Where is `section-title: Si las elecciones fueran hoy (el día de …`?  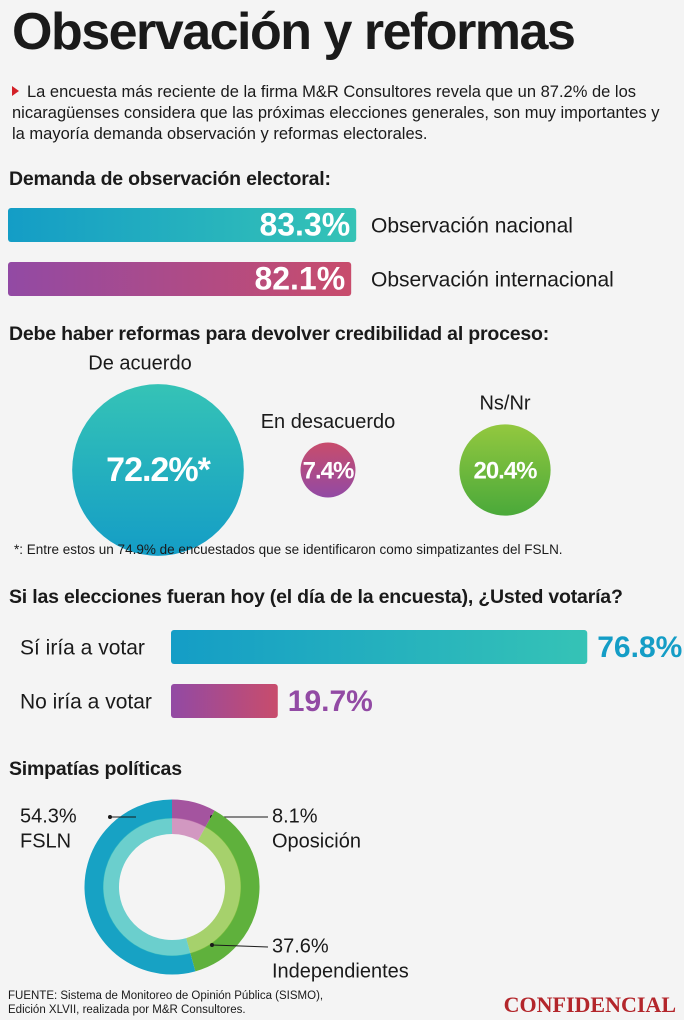
section-title: Si las elecciones fueran hoy (el día de … is located at coordinates (316, 597).